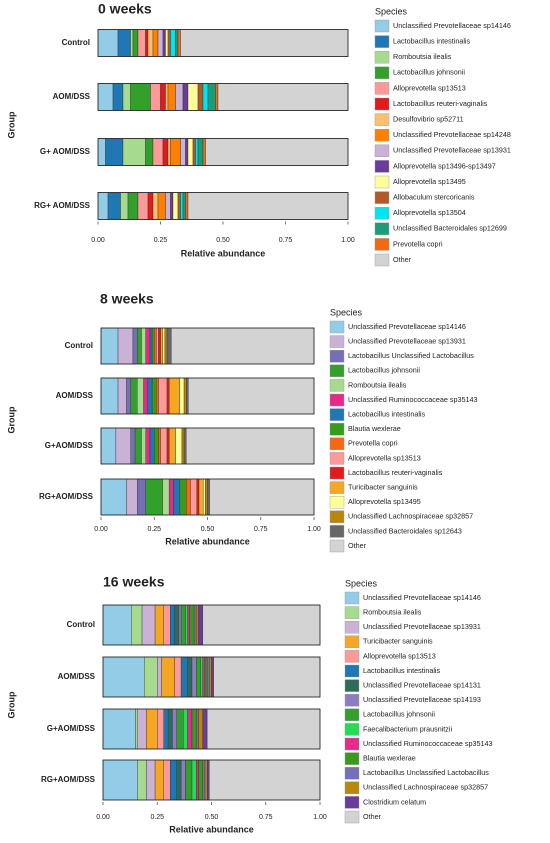 This screenshot has width=550, height=843. Describe the element at coordinates (223, 253) in the screenshot. I see `x-axis-label: Relative abundance` at that location.